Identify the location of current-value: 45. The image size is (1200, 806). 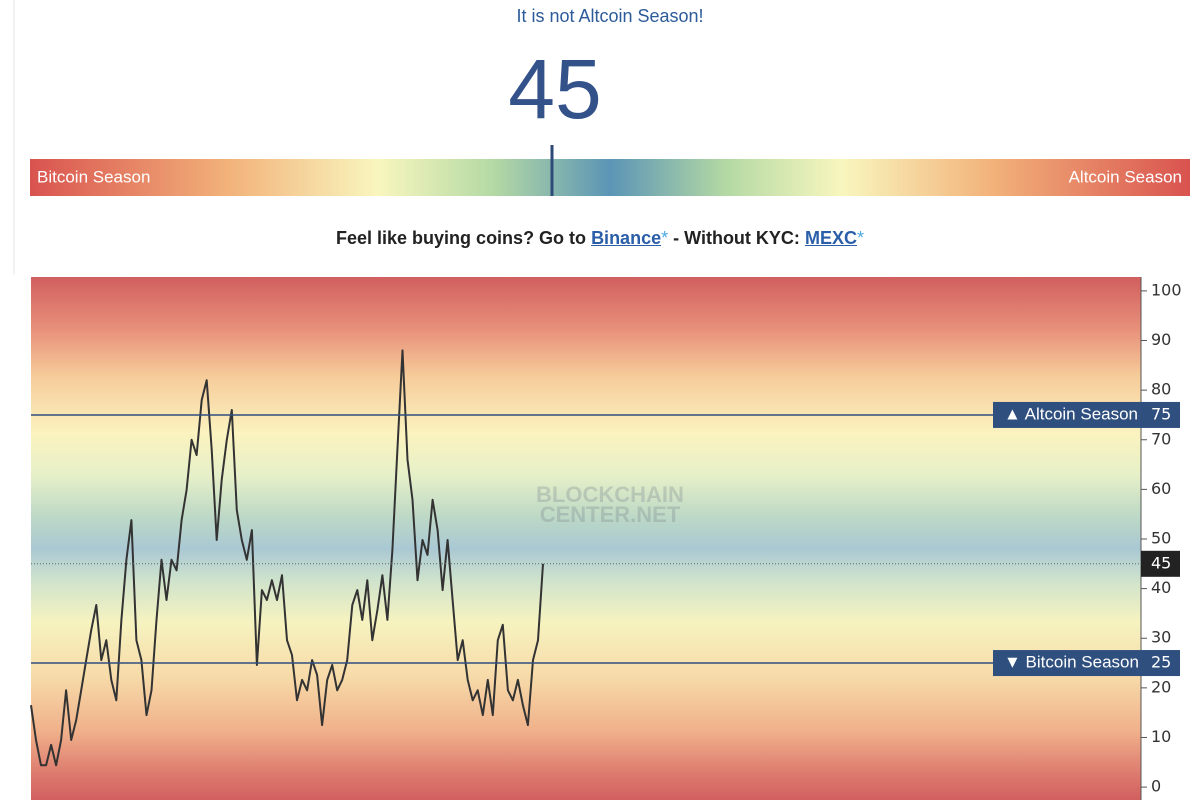
(1161, 562).